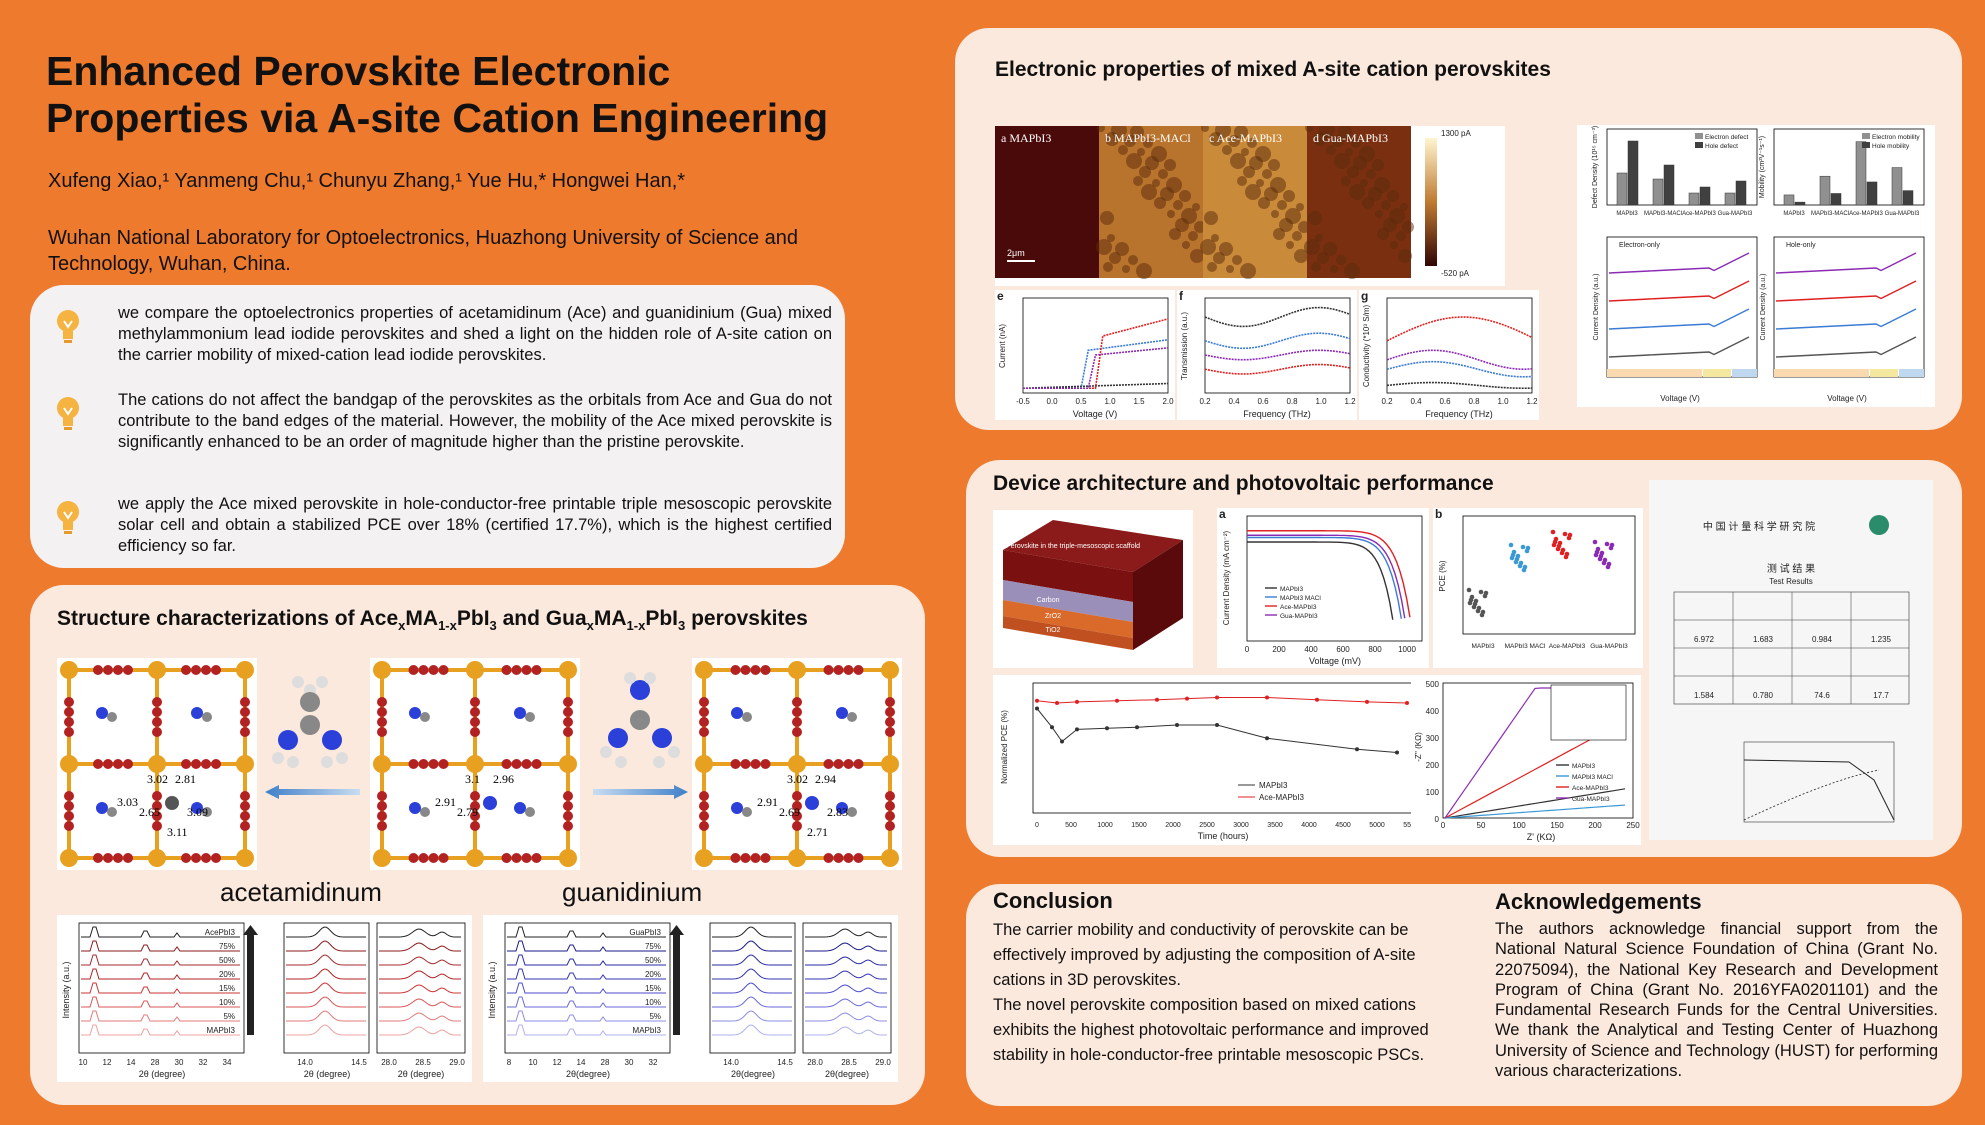 This screenshot has height=1125, width=1985. Describe the element at coordinates (1048, 600) in the screenshot. I see `stack-label: Carbon` at that location.